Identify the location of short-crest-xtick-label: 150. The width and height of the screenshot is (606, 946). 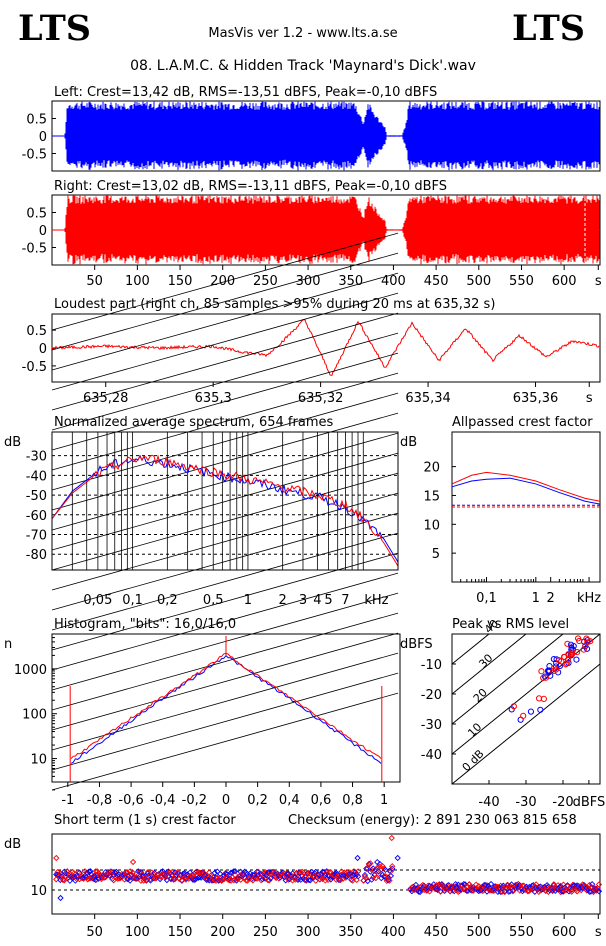
(180, 932).